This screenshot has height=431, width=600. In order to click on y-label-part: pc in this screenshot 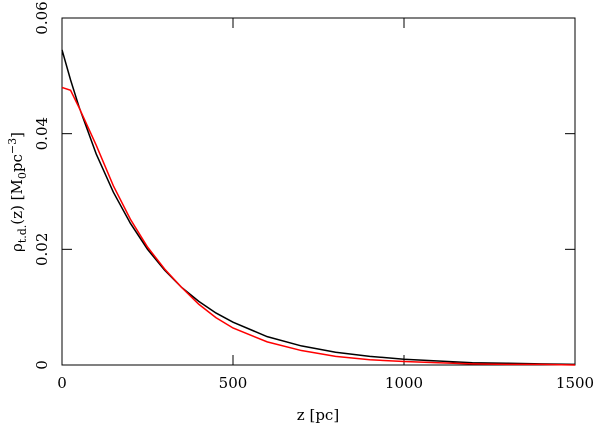, I will do `click(17, 163)`.